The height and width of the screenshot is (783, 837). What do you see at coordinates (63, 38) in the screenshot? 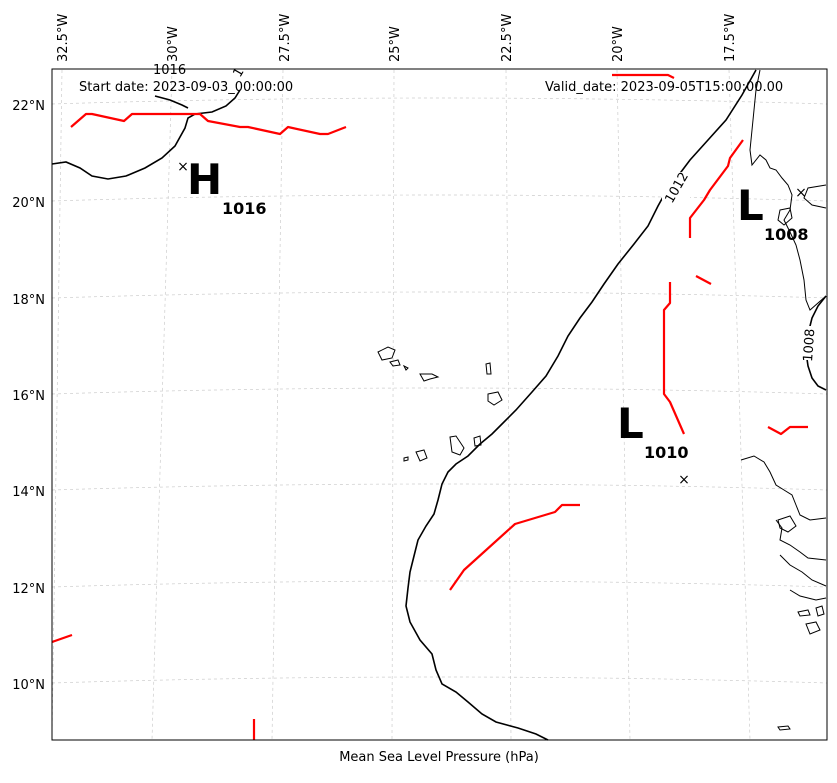
I see `lon-label: 32.5°W` at bounding box center [63, 38].